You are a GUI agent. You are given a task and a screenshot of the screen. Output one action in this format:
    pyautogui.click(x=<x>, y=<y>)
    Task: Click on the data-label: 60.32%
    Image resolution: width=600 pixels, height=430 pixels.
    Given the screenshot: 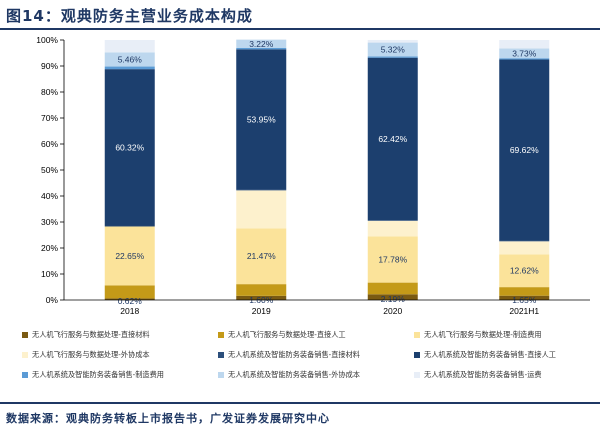 What is the action you would take?
    pyautogui.click(x=129, y=148)
    